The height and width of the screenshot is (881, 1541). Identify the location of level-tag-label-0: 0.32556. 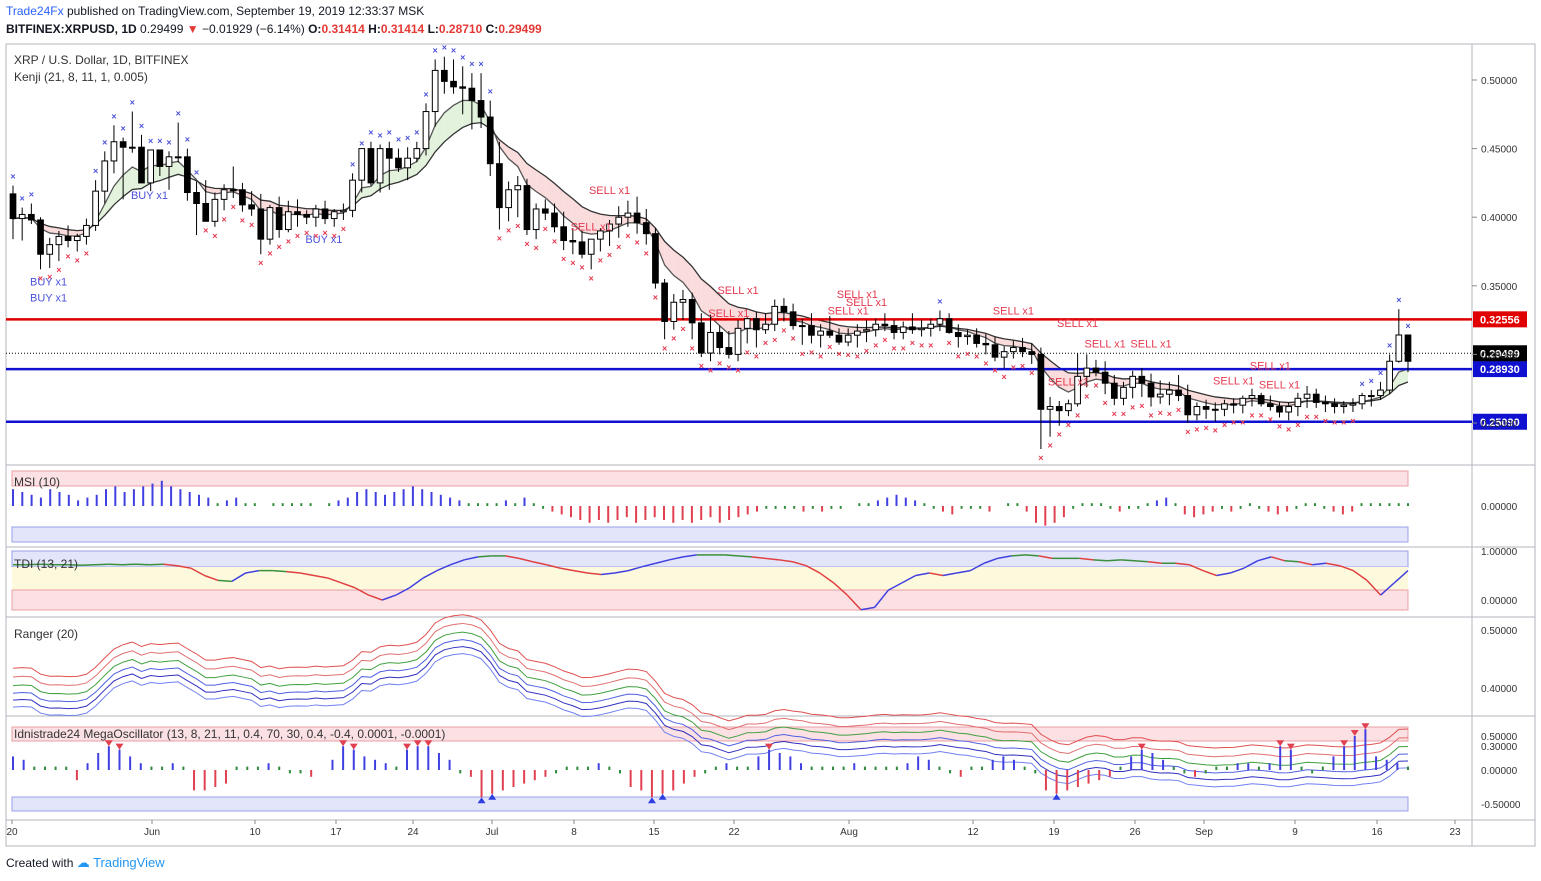
(1500, 320).